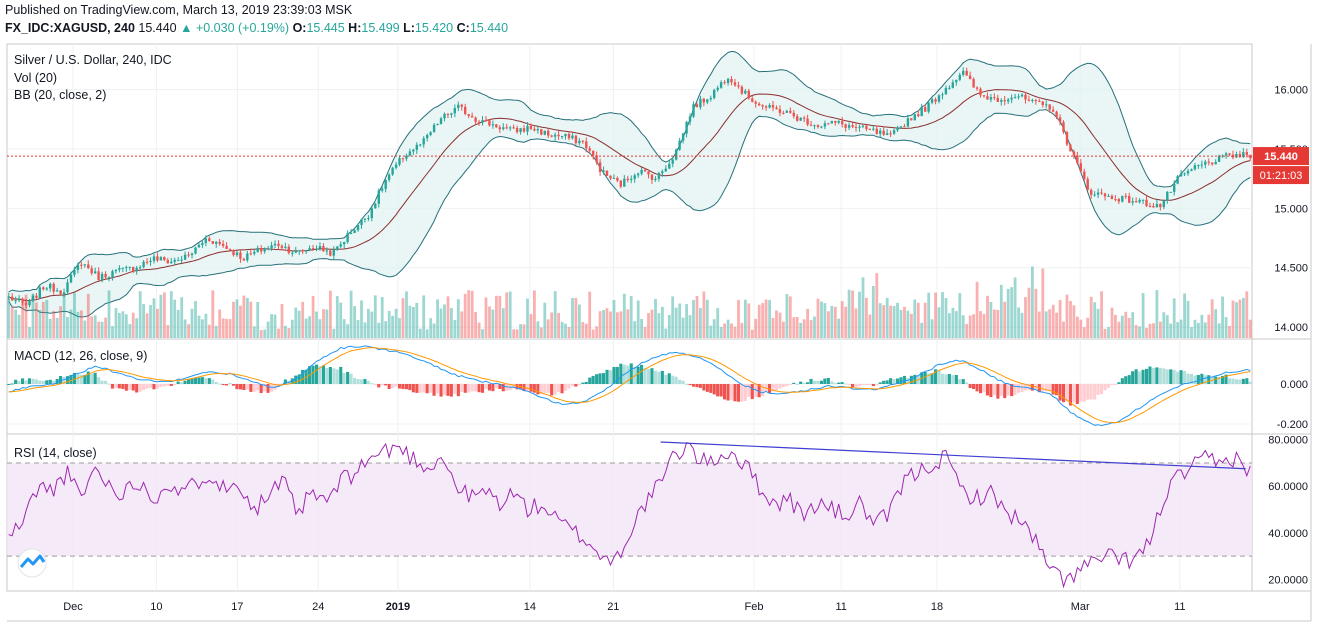  I want to click on y-tick-label: 80.0000, so click(1288, 441).